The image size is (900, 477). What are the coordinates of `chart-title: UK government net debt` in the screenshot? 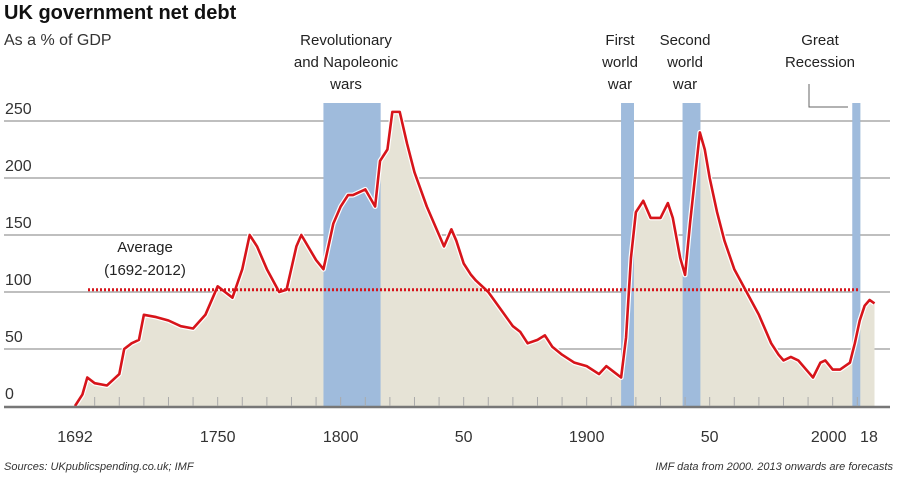 It's located at (120, 13).